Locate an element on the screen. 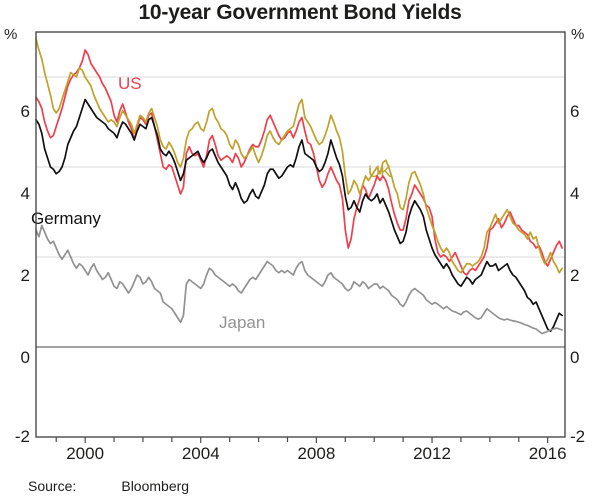  y-tick-label-2-right: 2 is located at coordinates (575, 275).